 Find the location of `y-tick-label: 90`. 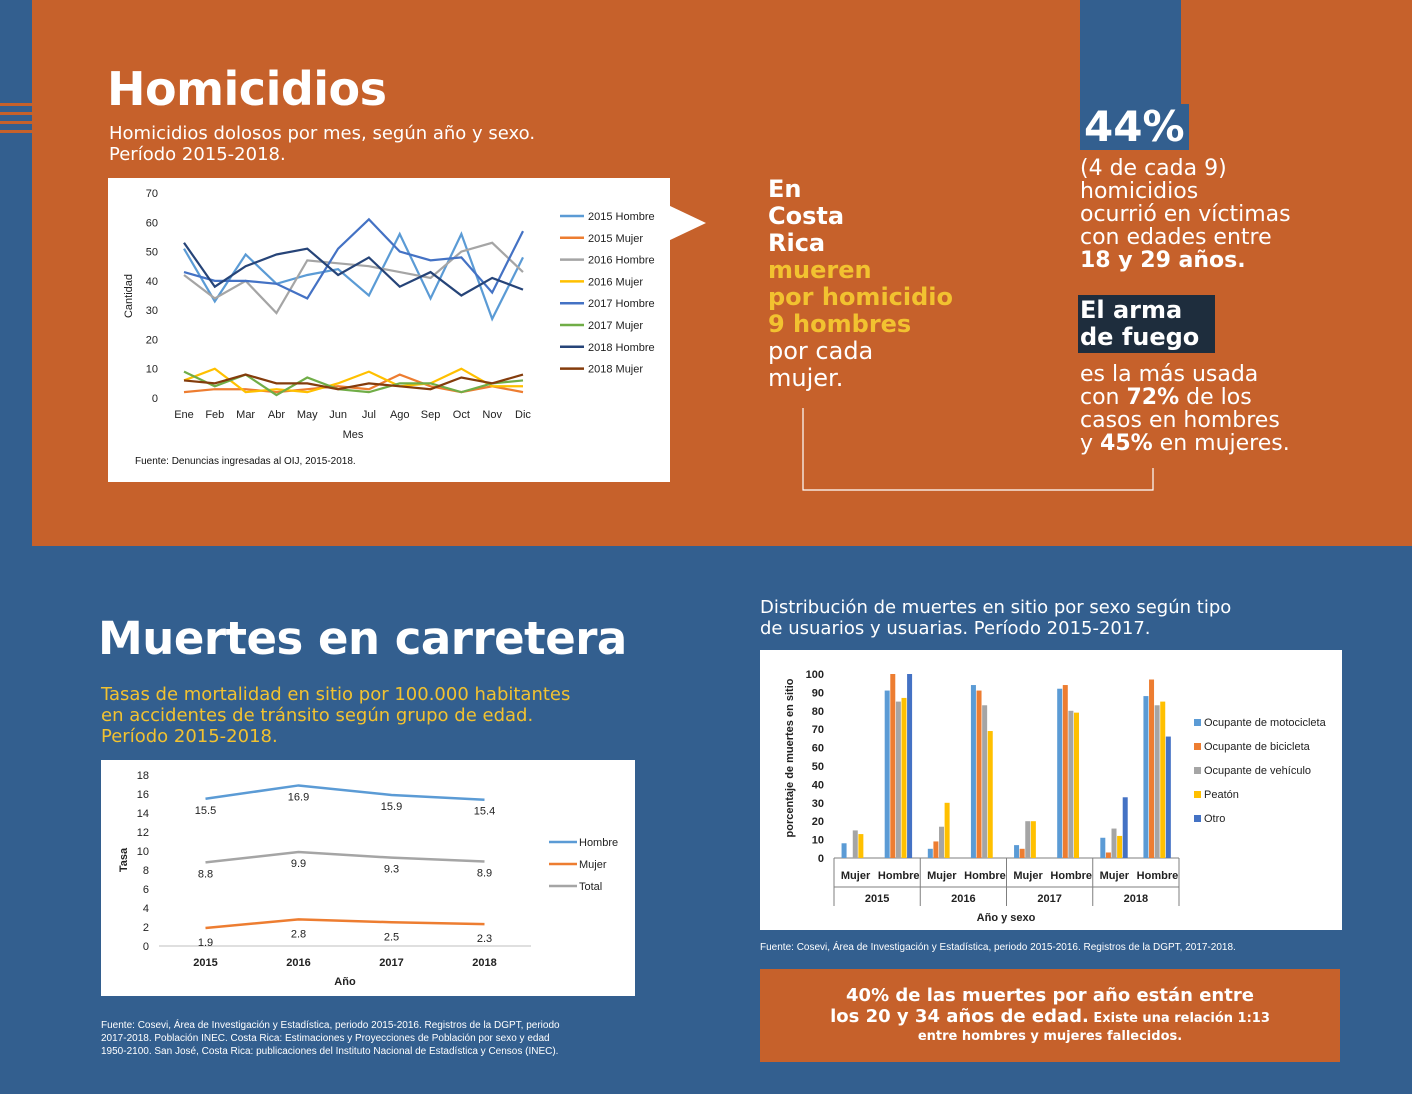

y-tick-label: 90 is located at coordinates (818, 693).